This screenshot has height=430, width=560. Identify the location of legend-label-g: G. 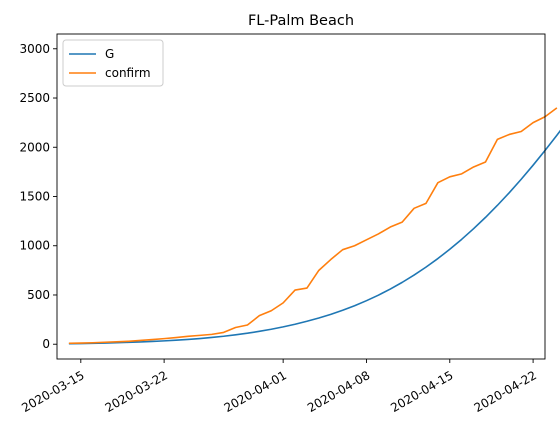
(109, 54).